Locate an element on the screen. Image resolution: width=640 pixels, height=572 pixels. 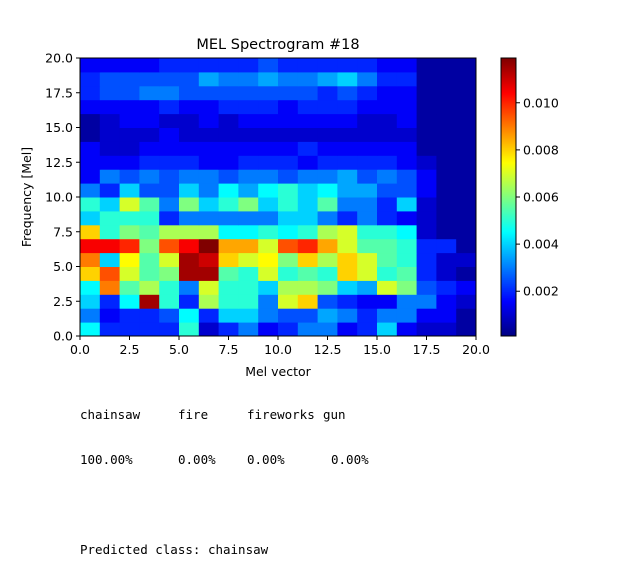
x-tick-label: 10.0 is located at coordinates (278, 349).